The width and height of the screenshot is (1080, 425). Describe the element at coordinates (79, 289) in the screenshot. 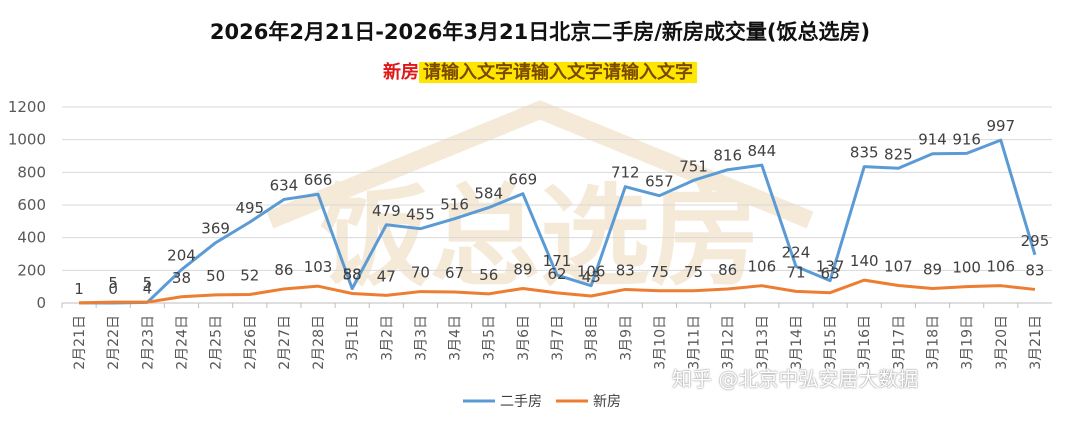

I see `series-second-hand-data-label: 1` at that location.